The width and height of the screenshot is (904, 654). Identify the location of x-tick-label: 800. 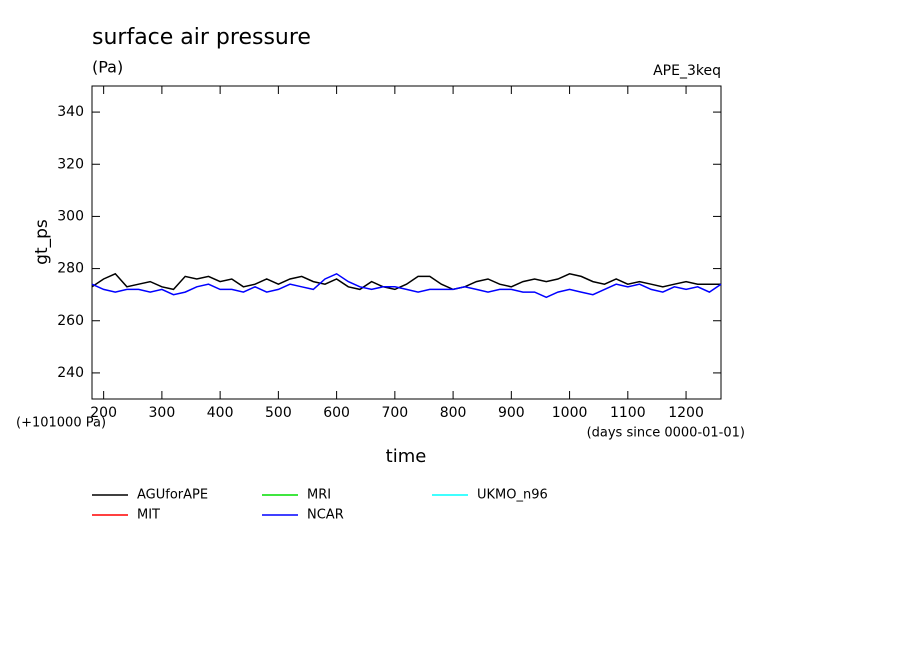
(453, 413).